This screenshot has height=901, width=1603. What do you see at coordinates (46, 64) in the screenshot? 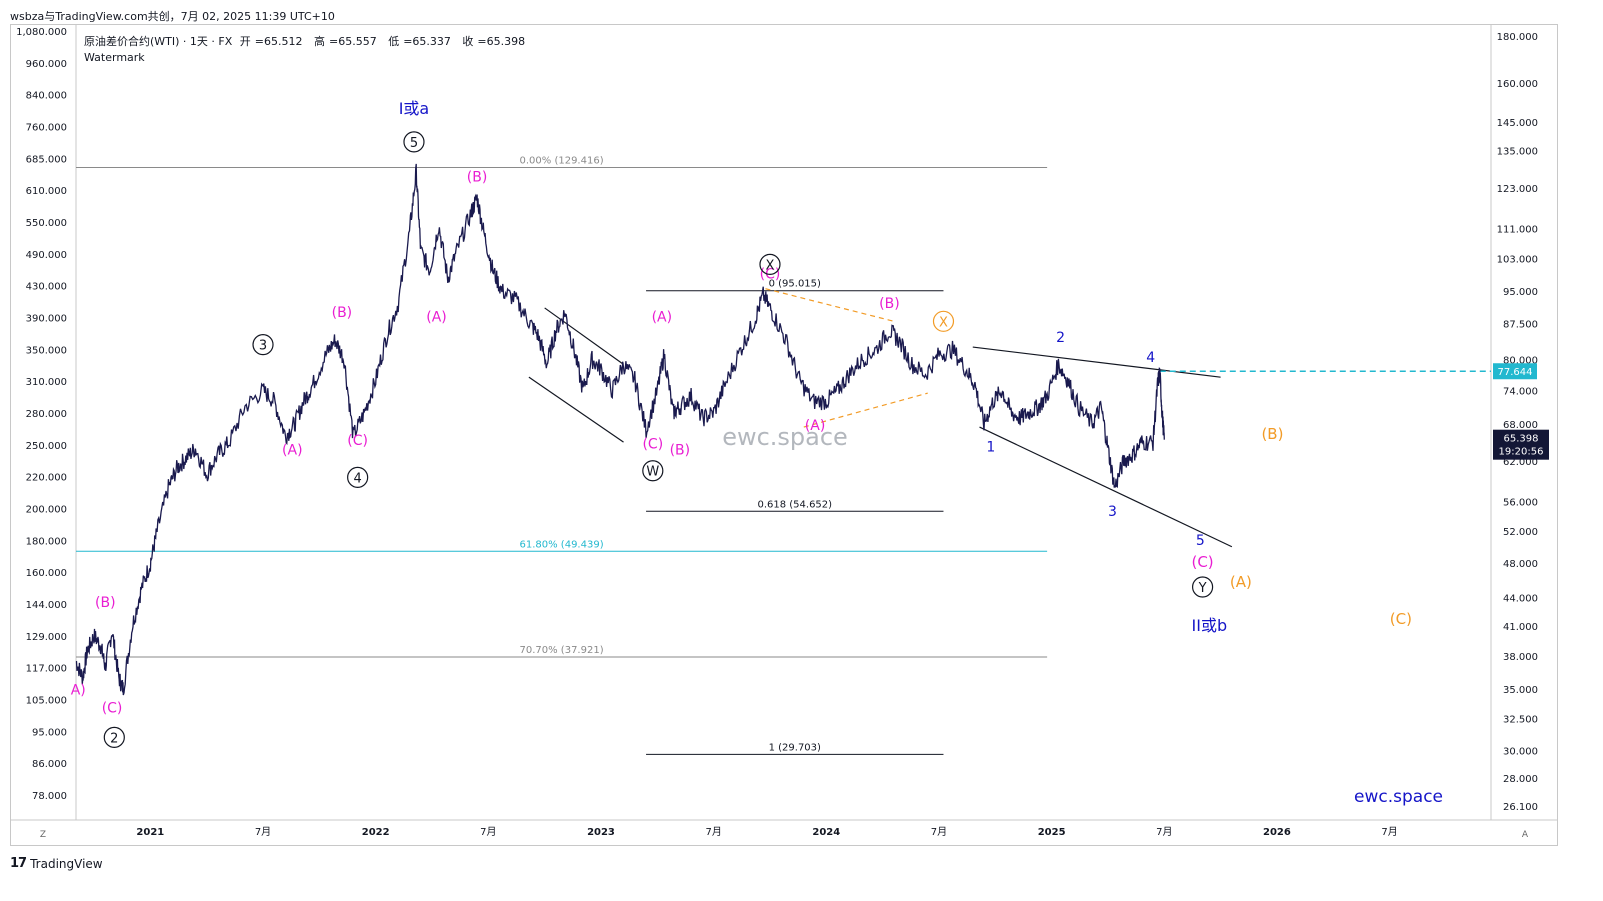
I see `left-axis-tick-label: 960.000` at bounding box center [46, 64].